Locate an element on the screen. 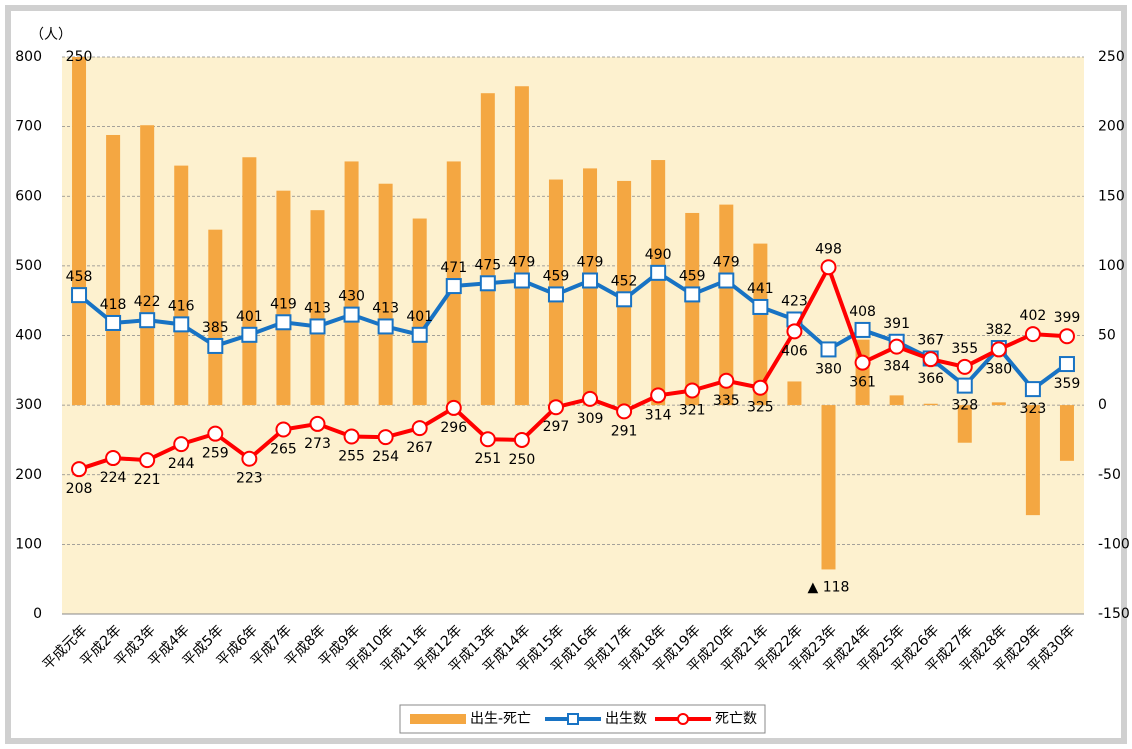 The image size is (1132, 749). legend-label: 出生数 is located at coordinates (626, 719).